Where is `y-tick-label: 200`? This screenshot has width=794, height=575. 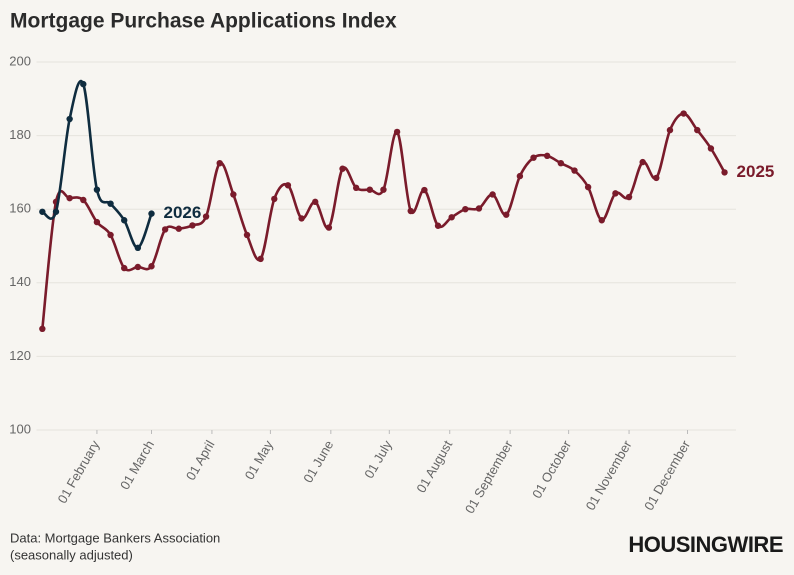 y-tick-label: 200 is located at coordinates (20, 60).